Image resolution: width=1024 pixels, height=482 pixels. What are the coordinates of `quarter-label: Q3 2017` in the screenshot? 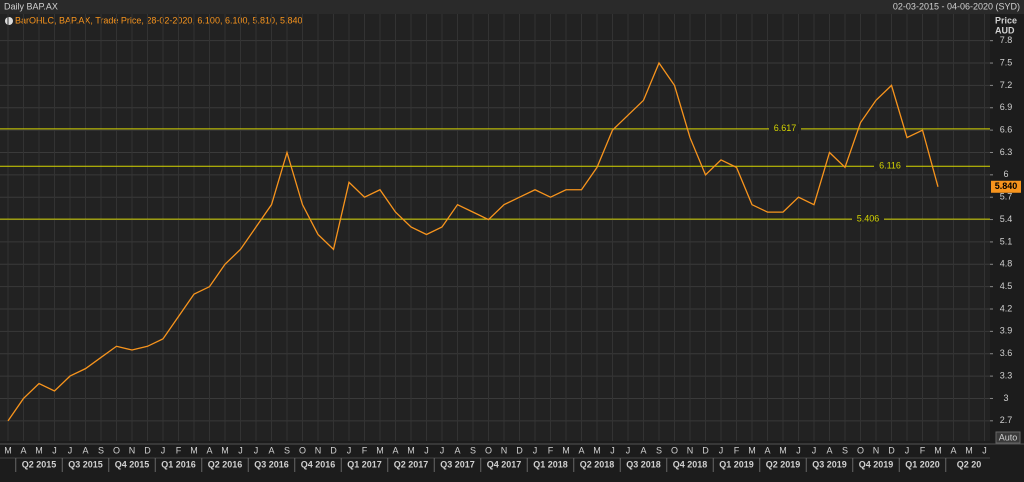 It's located at (457, 464).